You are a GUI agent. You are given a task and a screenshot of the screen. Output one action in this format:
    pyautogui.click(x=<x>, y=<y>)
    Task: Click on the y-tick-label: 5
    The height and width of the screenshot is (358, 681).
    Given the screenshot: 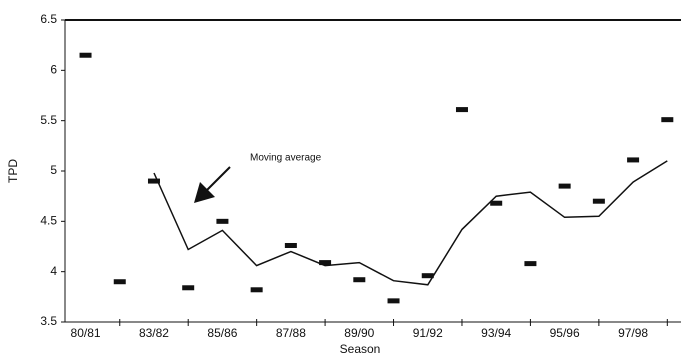 What is the action you would take?
    pyautogui.click(x=53, y=170)
    